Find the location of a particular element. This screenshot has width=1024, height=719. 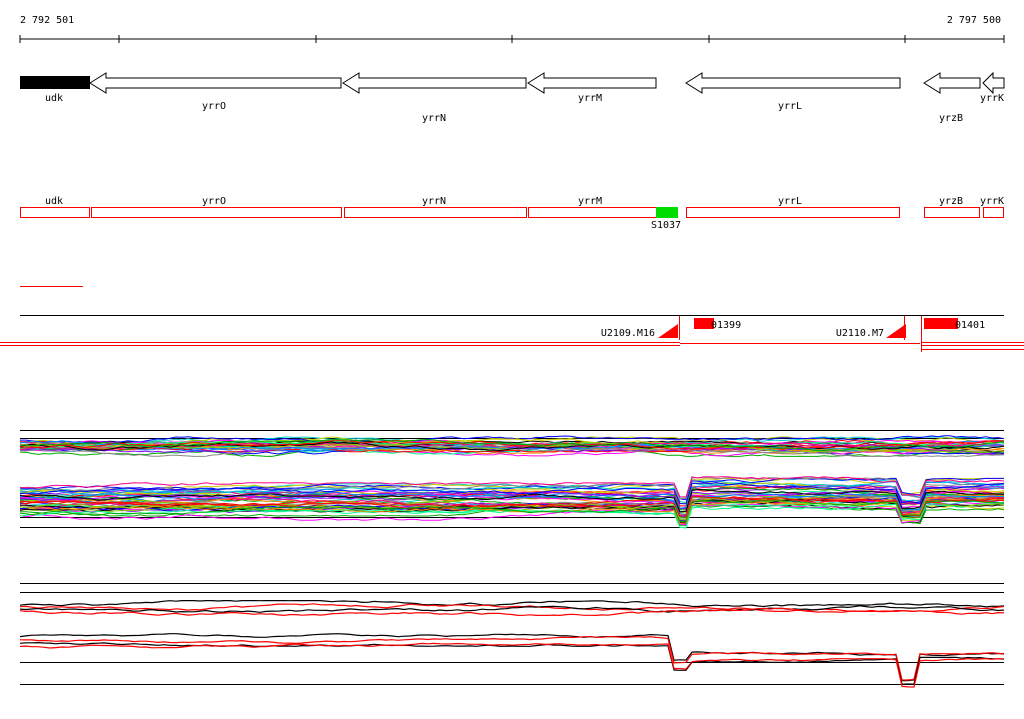

ruler-end-label: 2 797 500 is located at coordinates (974, 20).